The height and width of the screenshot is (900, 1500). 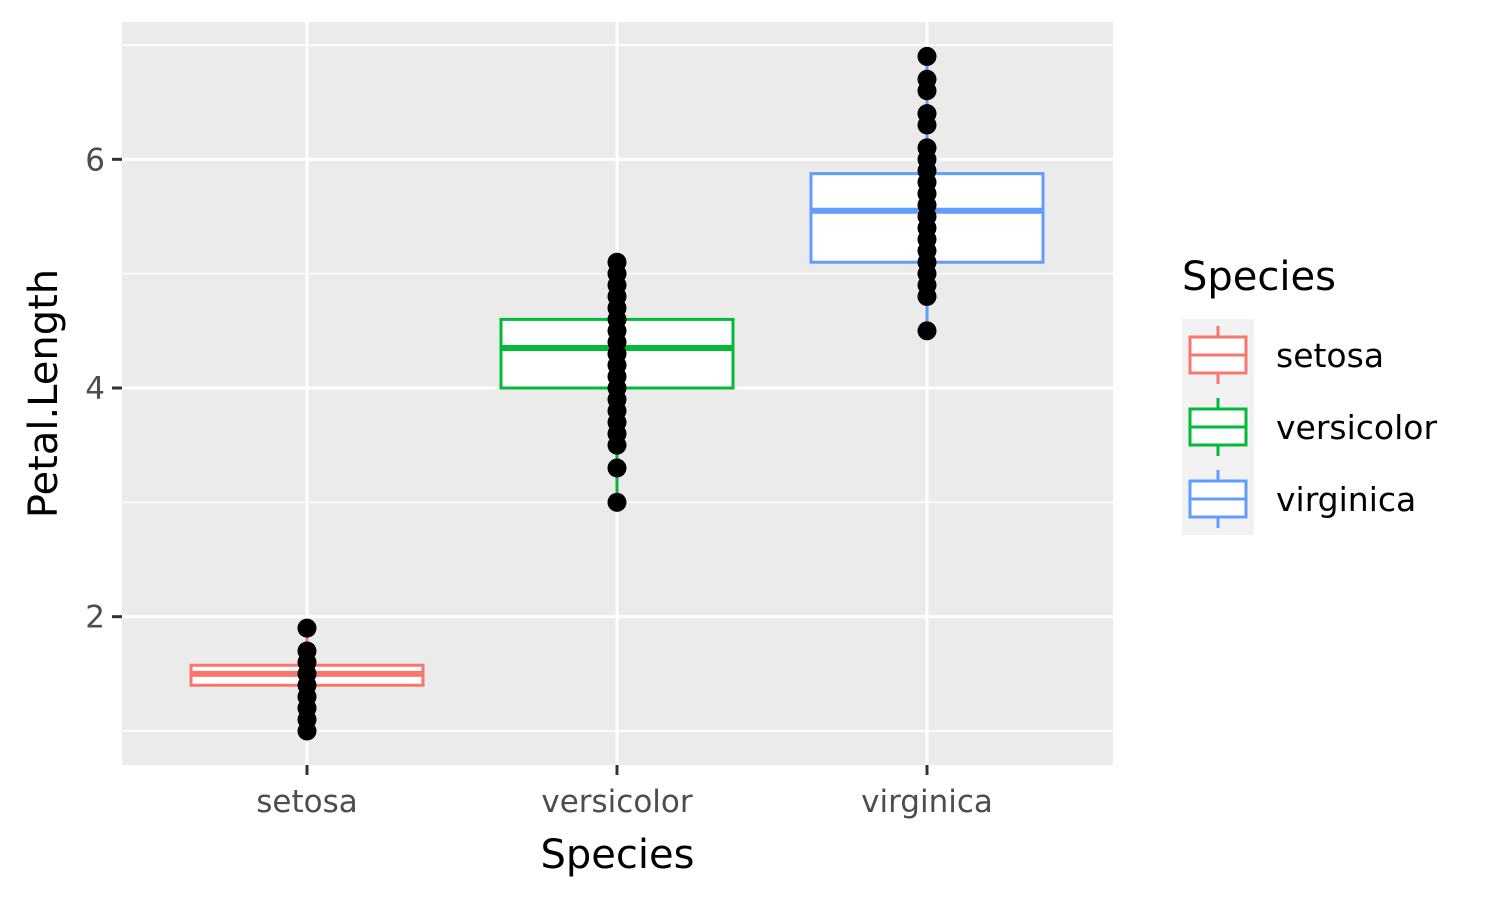 I want to click on y-axis: 2 4 6, so click(x=103, y=389).